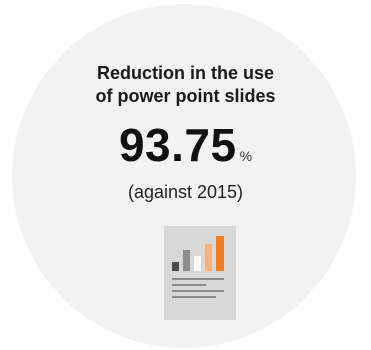  Describe the element at coordinates (185, 96) in the screenshot. I see `stat-title-line-2: of power point slides` at that location.